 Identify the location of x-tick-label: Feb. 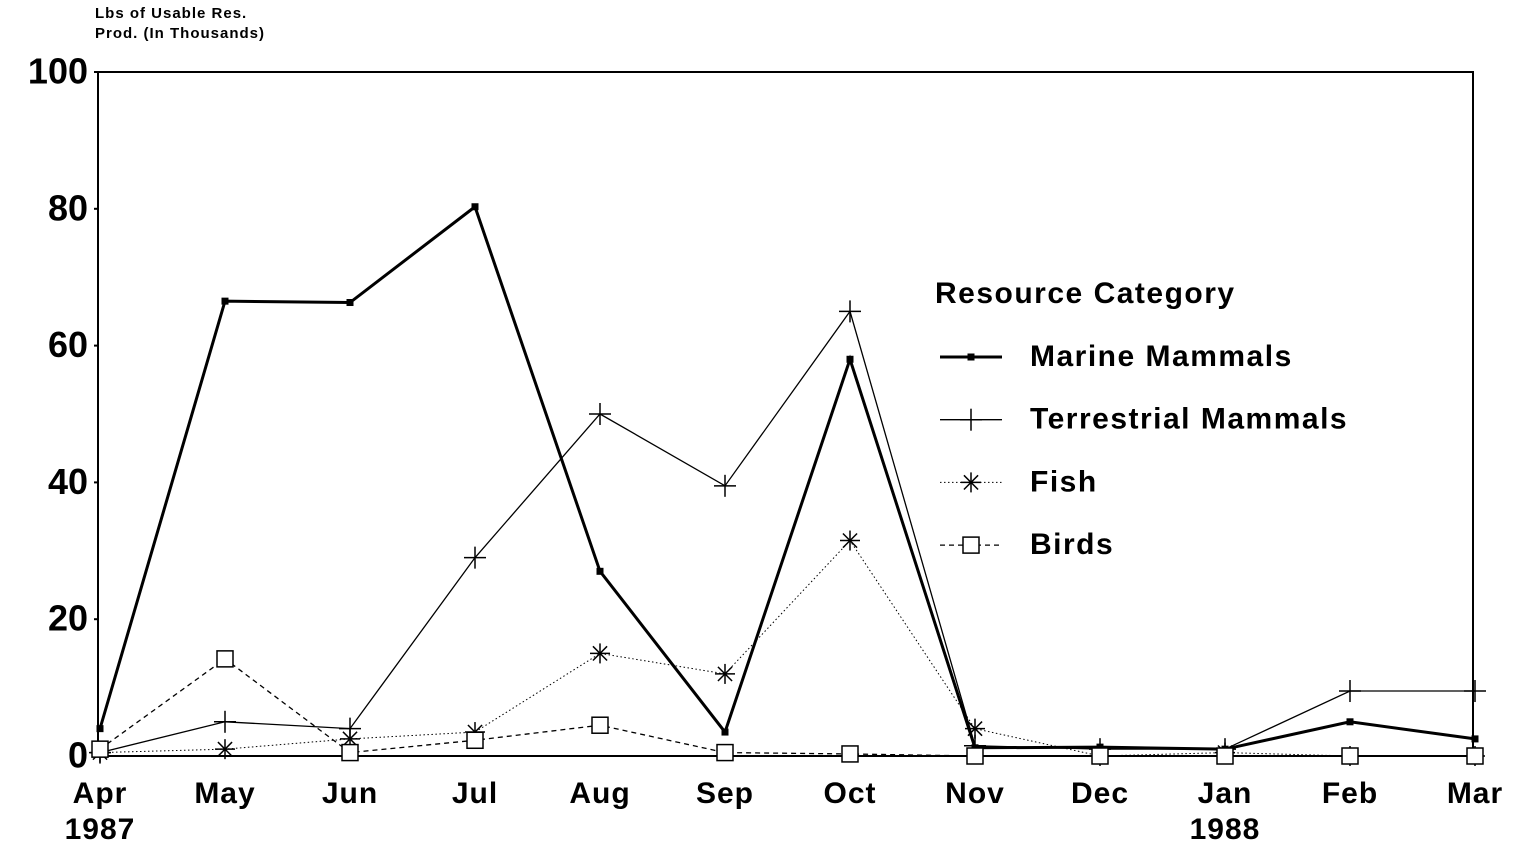
(1350, 793).